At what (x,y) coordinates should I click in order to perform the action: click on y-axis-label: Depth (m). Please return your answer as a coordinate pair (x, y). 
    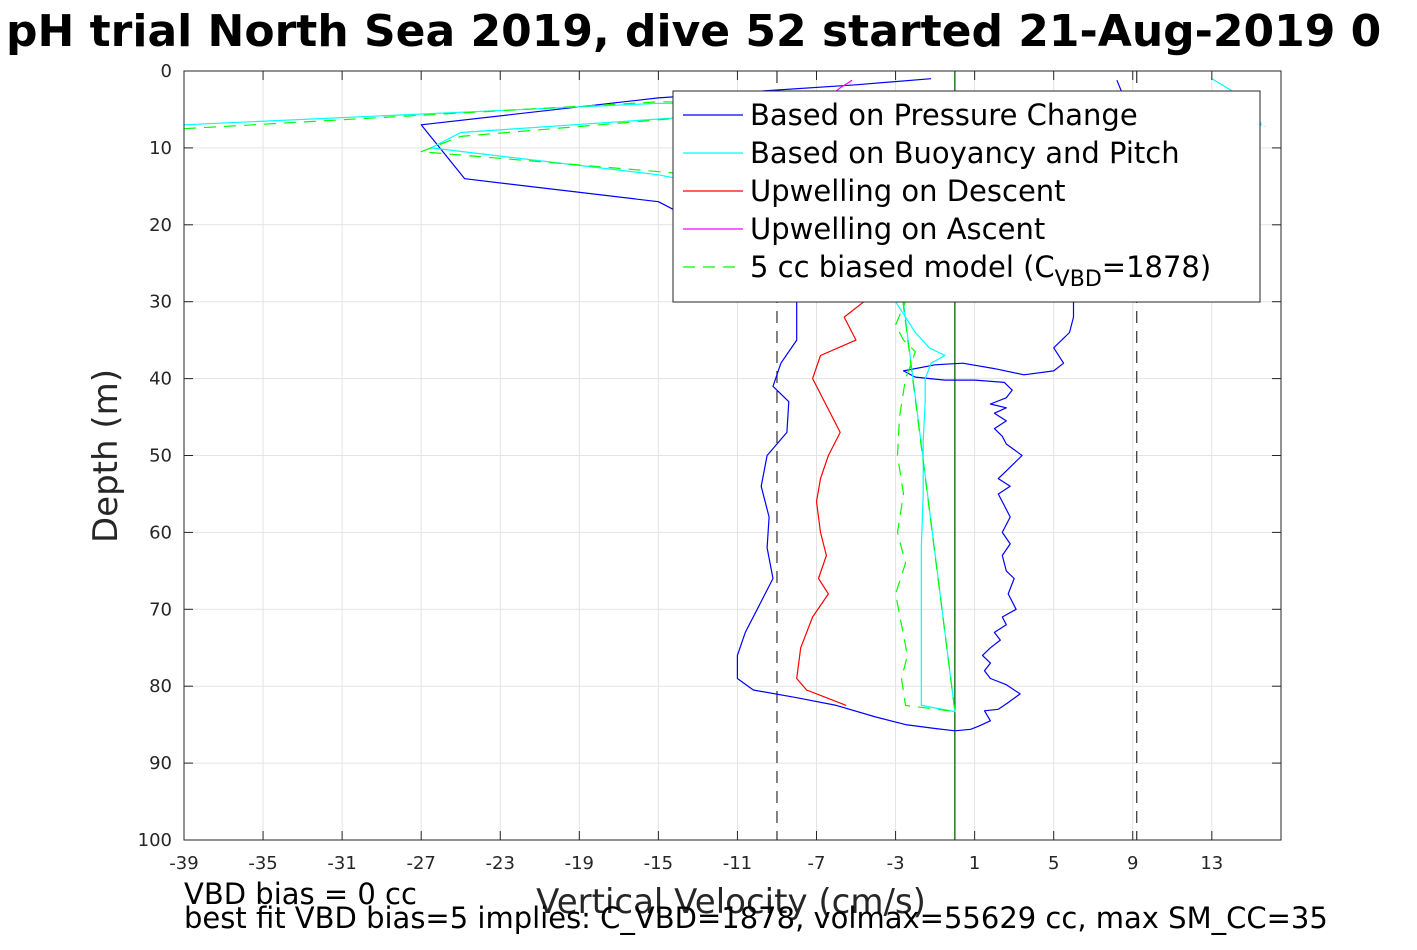
    Looking at the image, I should click on (106, 456).